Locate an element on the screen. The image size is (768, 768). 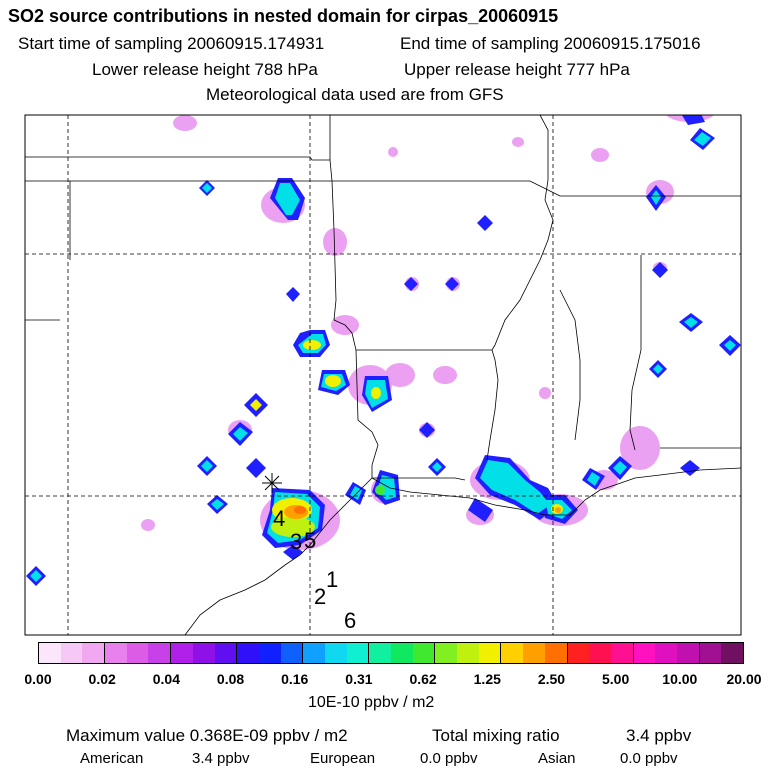
scale-tick-label: 0.00 is located at coordinates (38, 679).